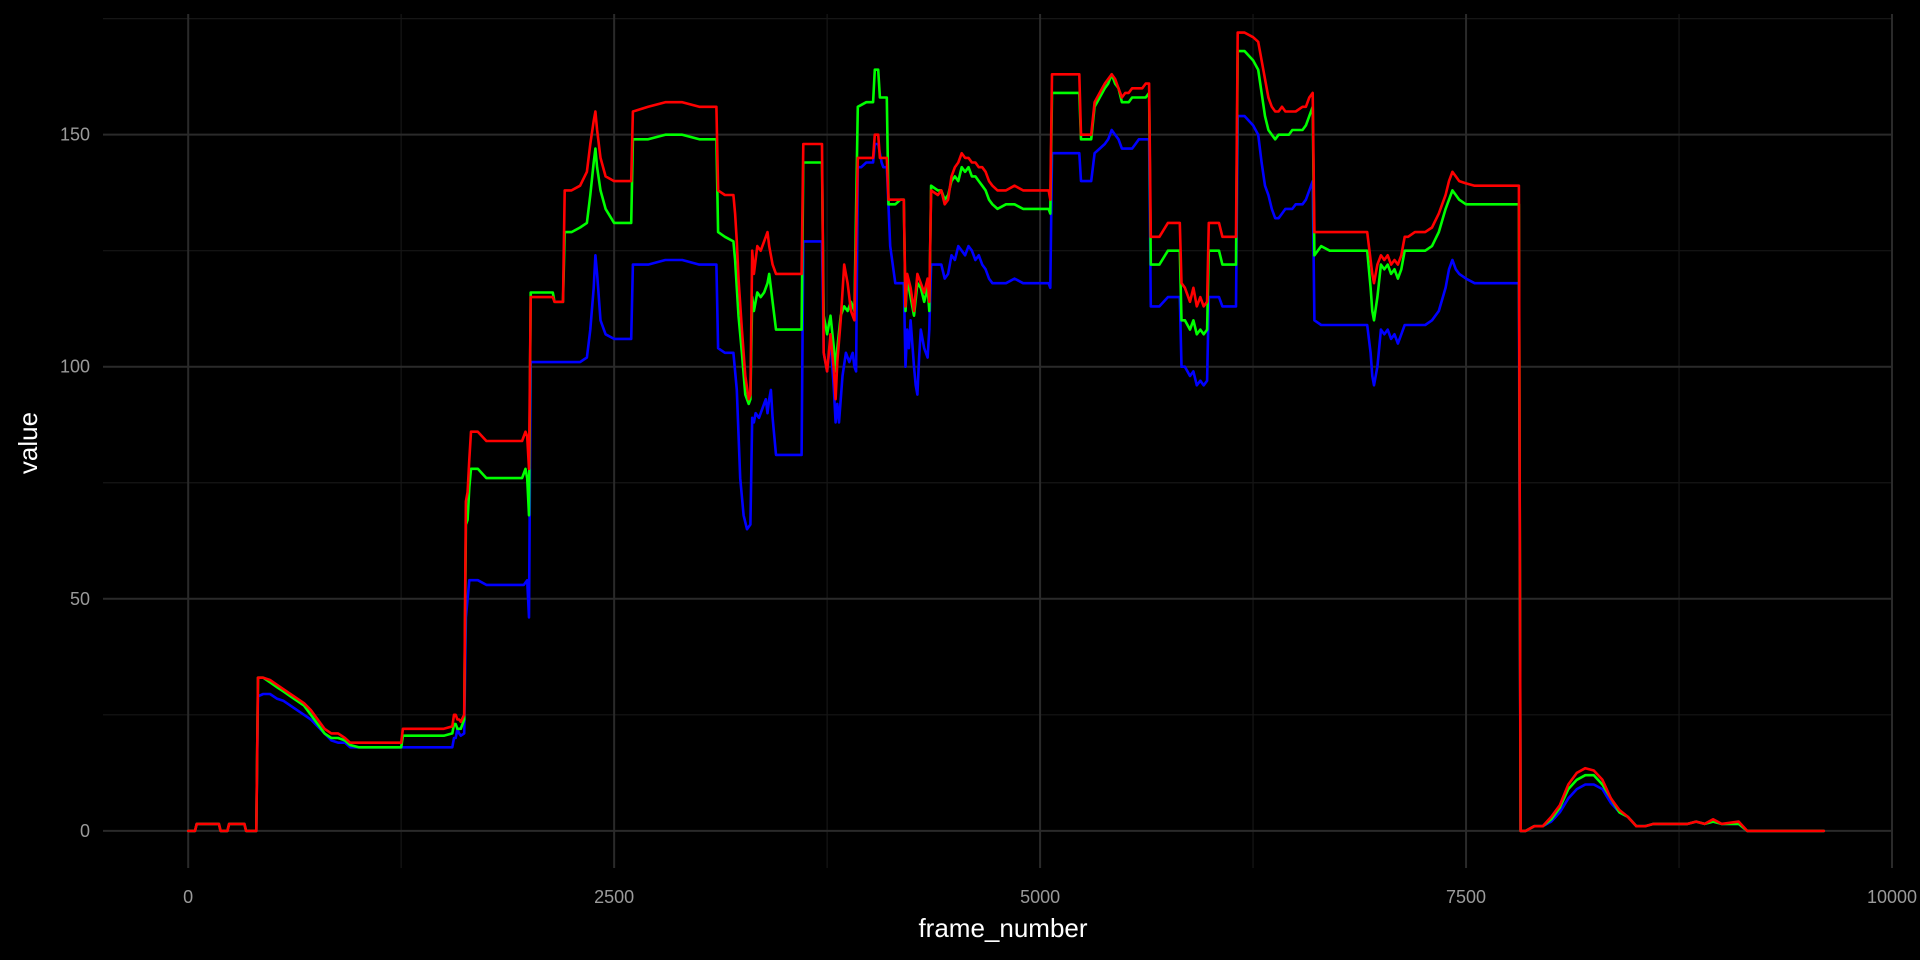 This screenshot has width=1920, height=960. I want to click on x-axis-tick-labels: 0 2500 5000 7500 10000, so click(1050, 897).